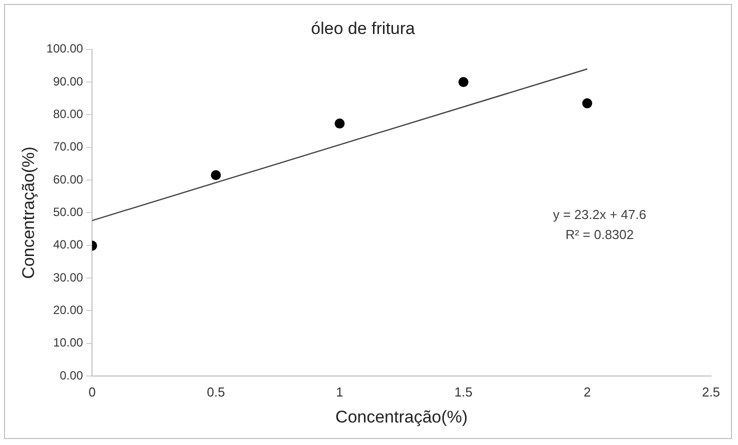 This screenshot has height=445, width=738. Describe the element at coordinates (363, 28) in the screenshot. I see `chart-title: óleo de fritura` at that location.